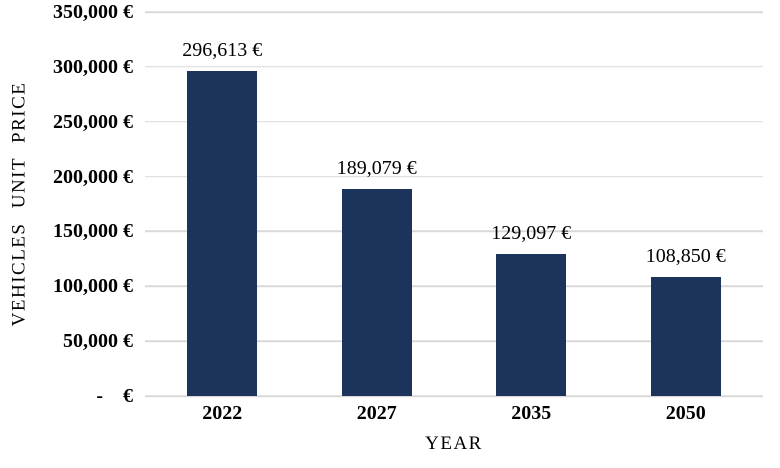 This screenshot has height=468, width=780. I want to click on x-axis-ticks: 2022 2027 2035 2050, so click(454, 413).